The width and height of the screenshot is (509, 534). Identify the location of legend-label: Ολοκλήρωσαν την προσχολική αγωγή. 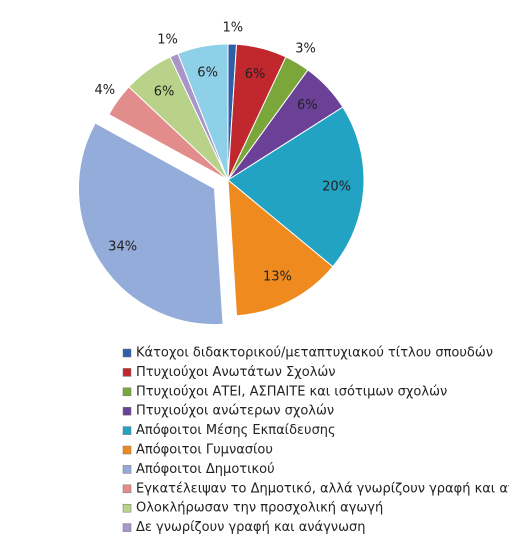
(259, 508).